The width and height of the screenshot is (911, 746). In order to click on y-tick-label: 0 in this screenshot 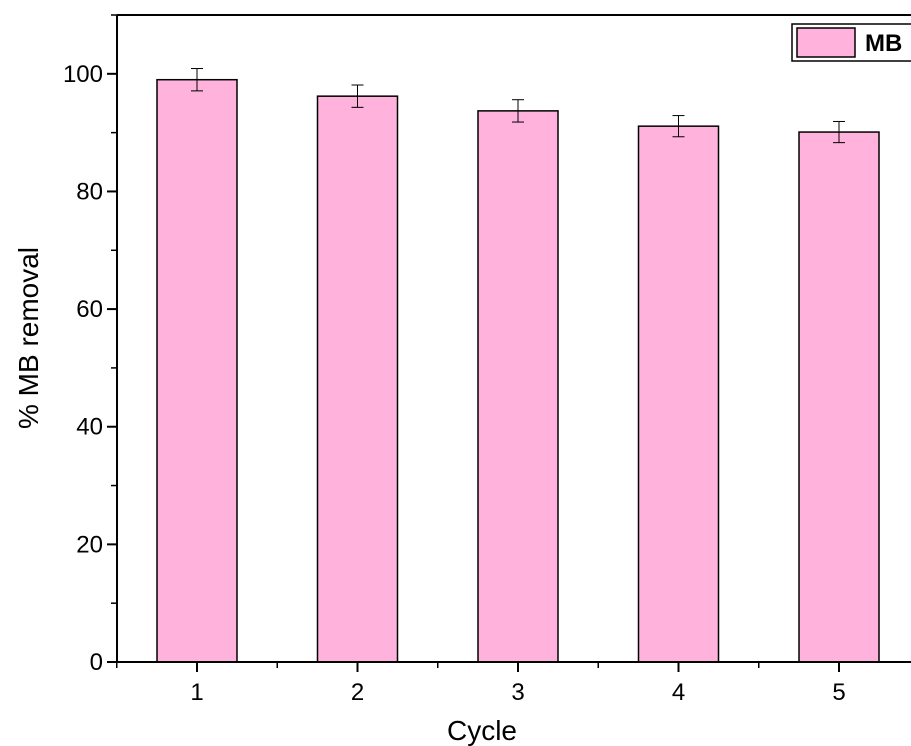, I will do `click(96, 662)`.